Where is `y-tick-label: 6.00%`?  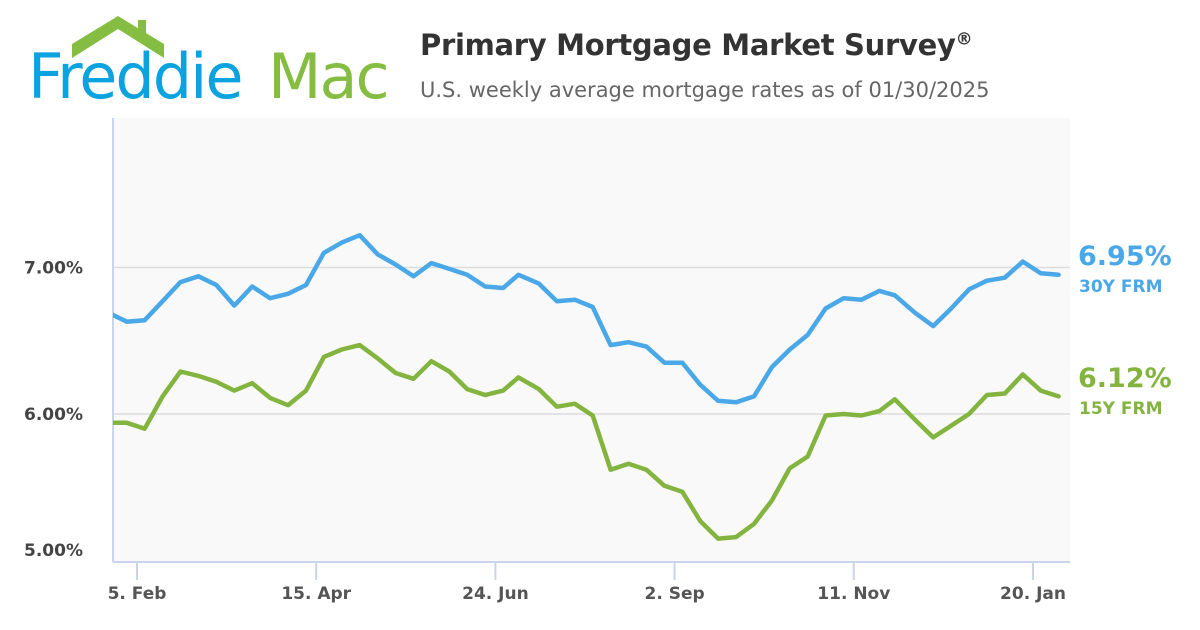 y-tick-label: 6.00% is located at coordinates (53, 415).